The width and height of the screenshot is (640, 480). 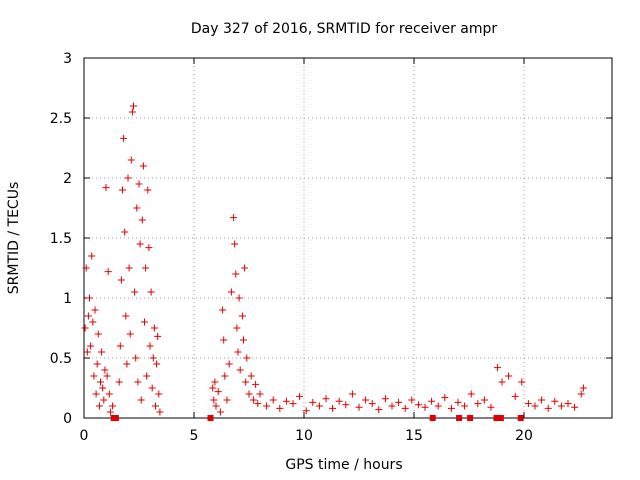 What do you see at coordinates (61, 239) in the screenshot?
I see `y-tick-label: 1.5` at bounding box center [61, 239].